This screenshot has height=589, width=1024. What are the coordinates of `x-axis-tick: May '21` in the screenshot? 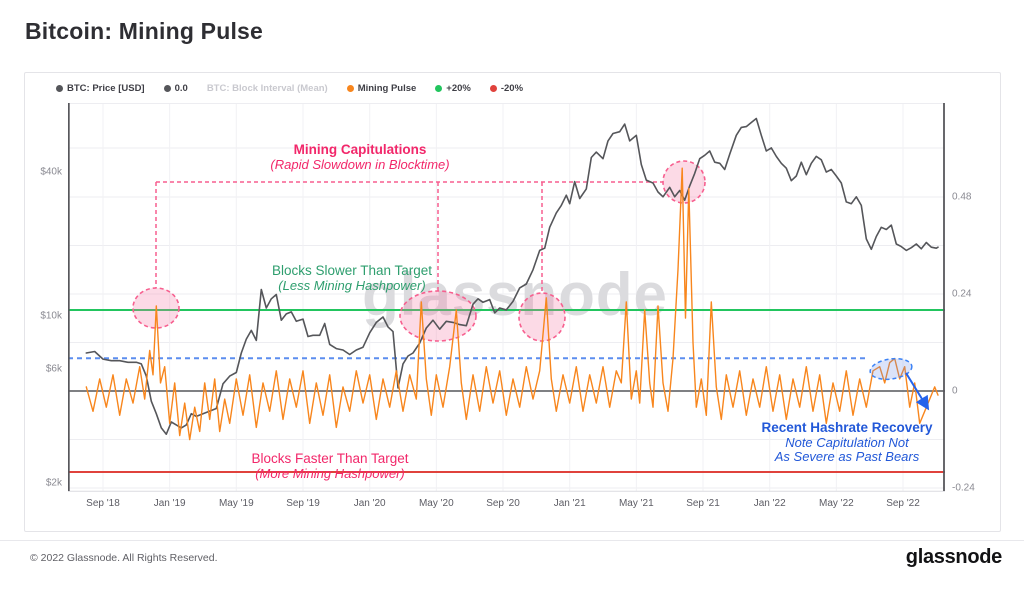 It's located at (636, 503).